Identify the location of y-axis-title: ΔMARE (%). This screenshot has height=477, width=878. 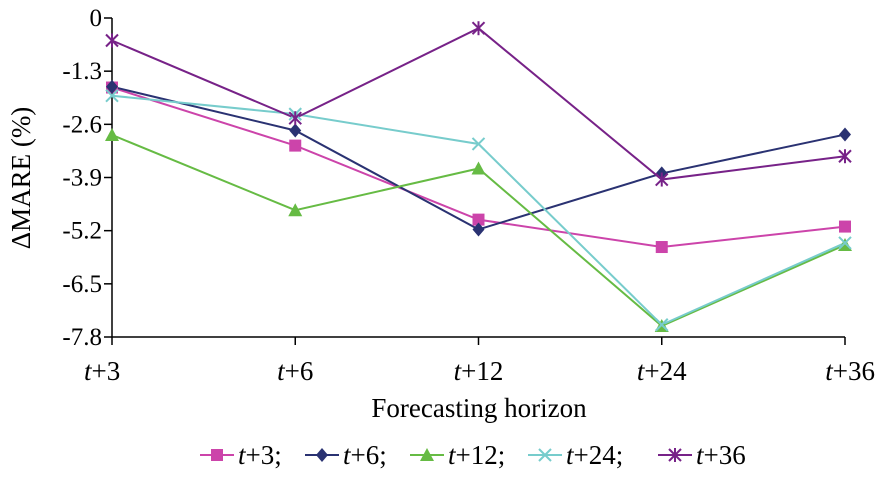
(21, 178).